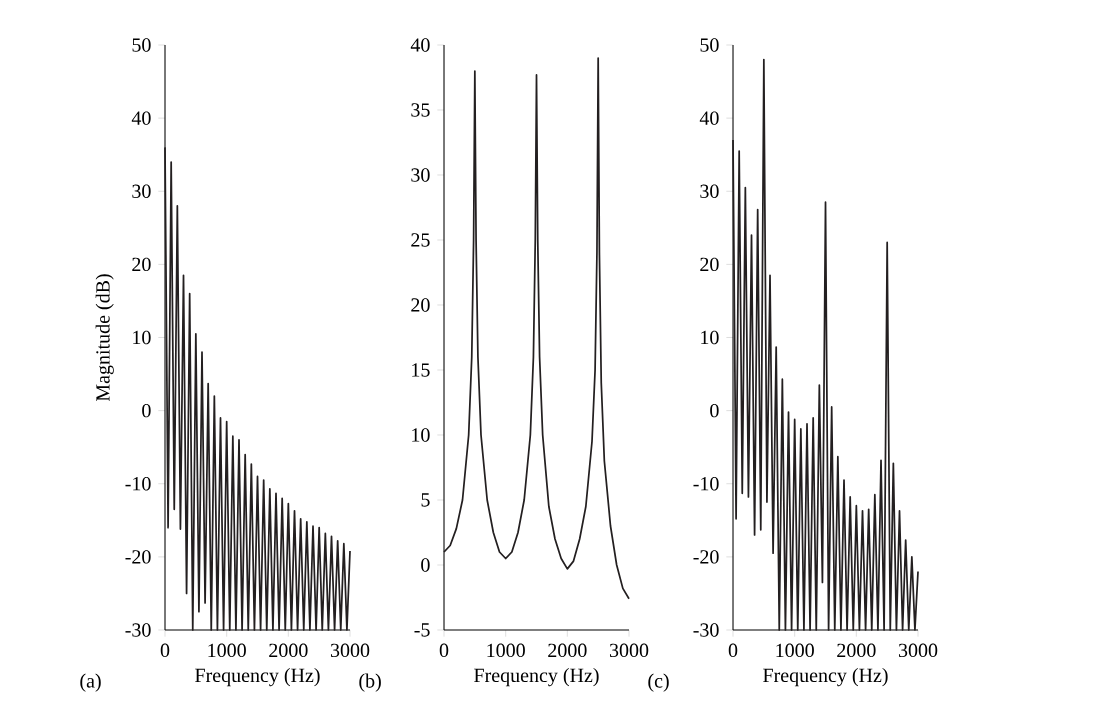 This screenshot has width=1102, height=707. I want to click on y-tick-label: 35, so click(420, 110).